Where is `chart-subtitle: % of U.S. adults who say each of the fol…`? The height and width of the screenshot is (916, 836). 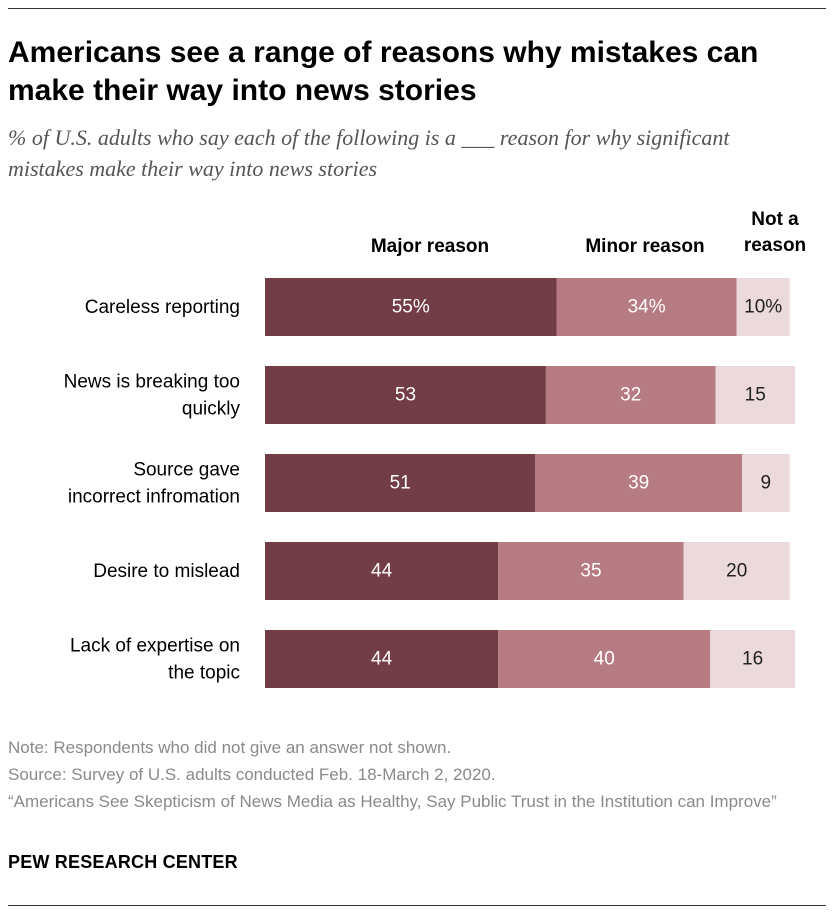 chart-subtitle: % of U.S. adults who say each of the fol… is located at coordinates (369, 153).